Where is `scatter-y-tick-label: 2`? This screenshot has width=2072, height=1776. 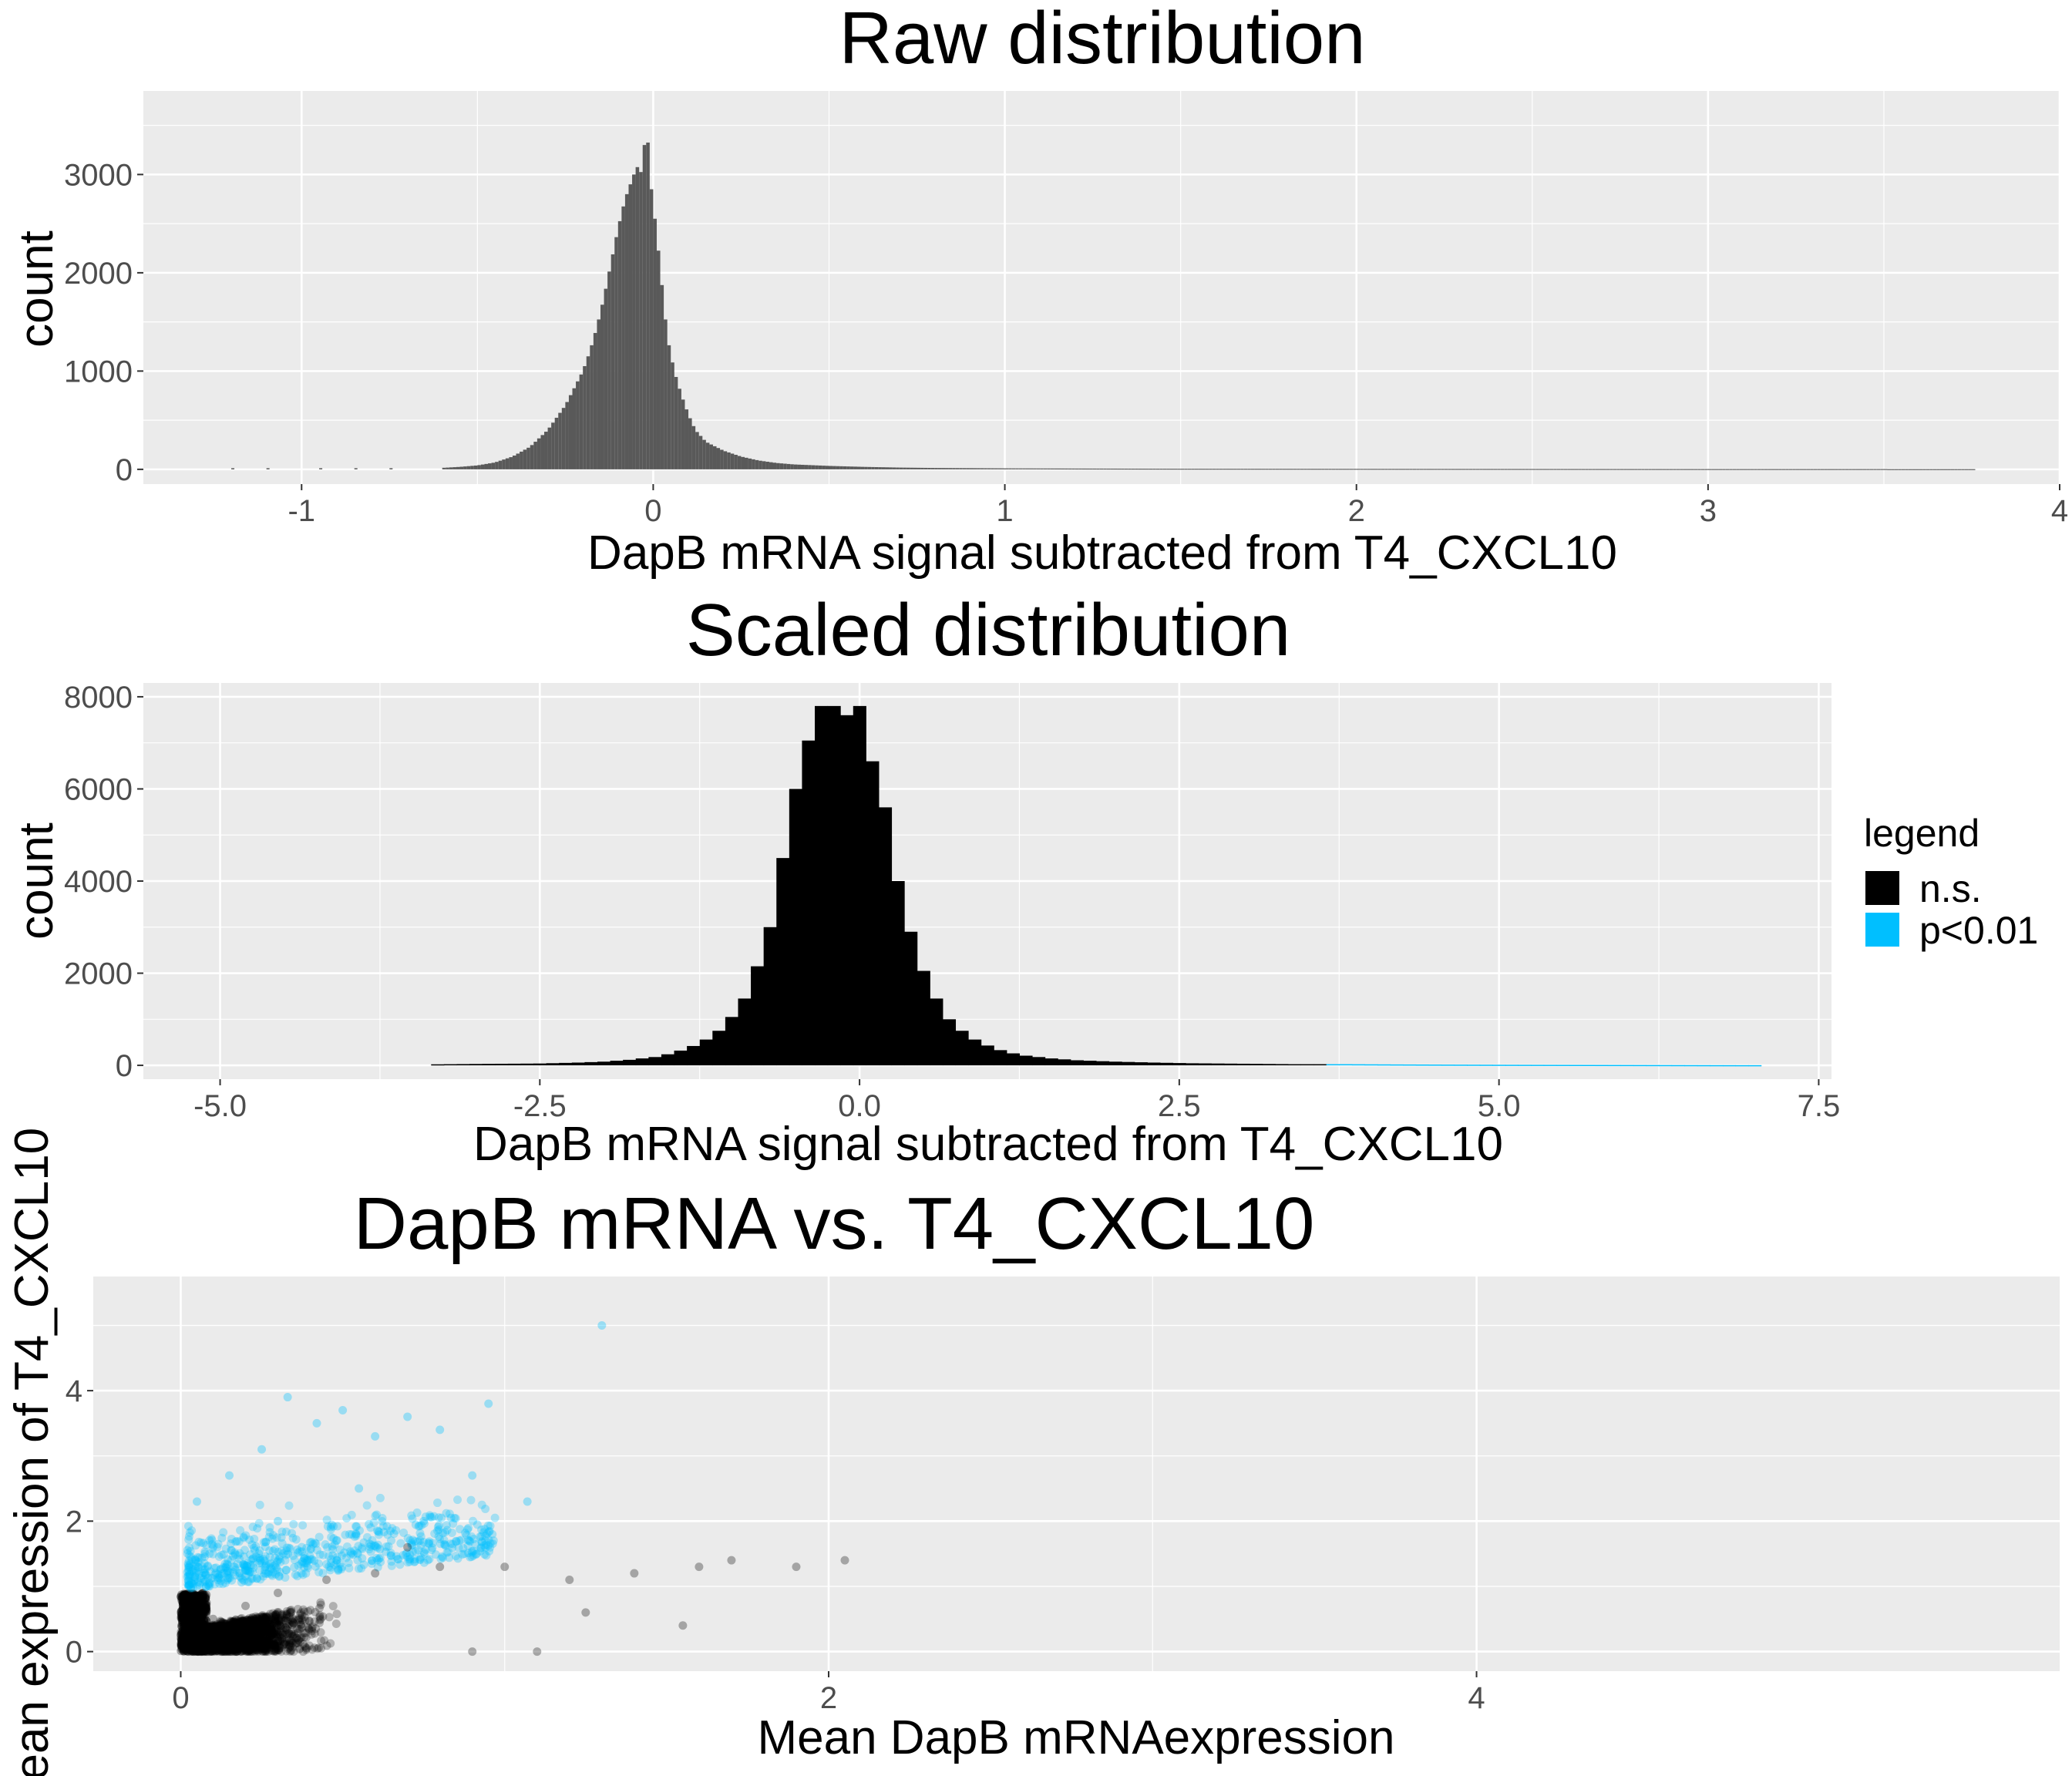
scatter-y-tick-label: 2 is located at coordinates (74, 1522).